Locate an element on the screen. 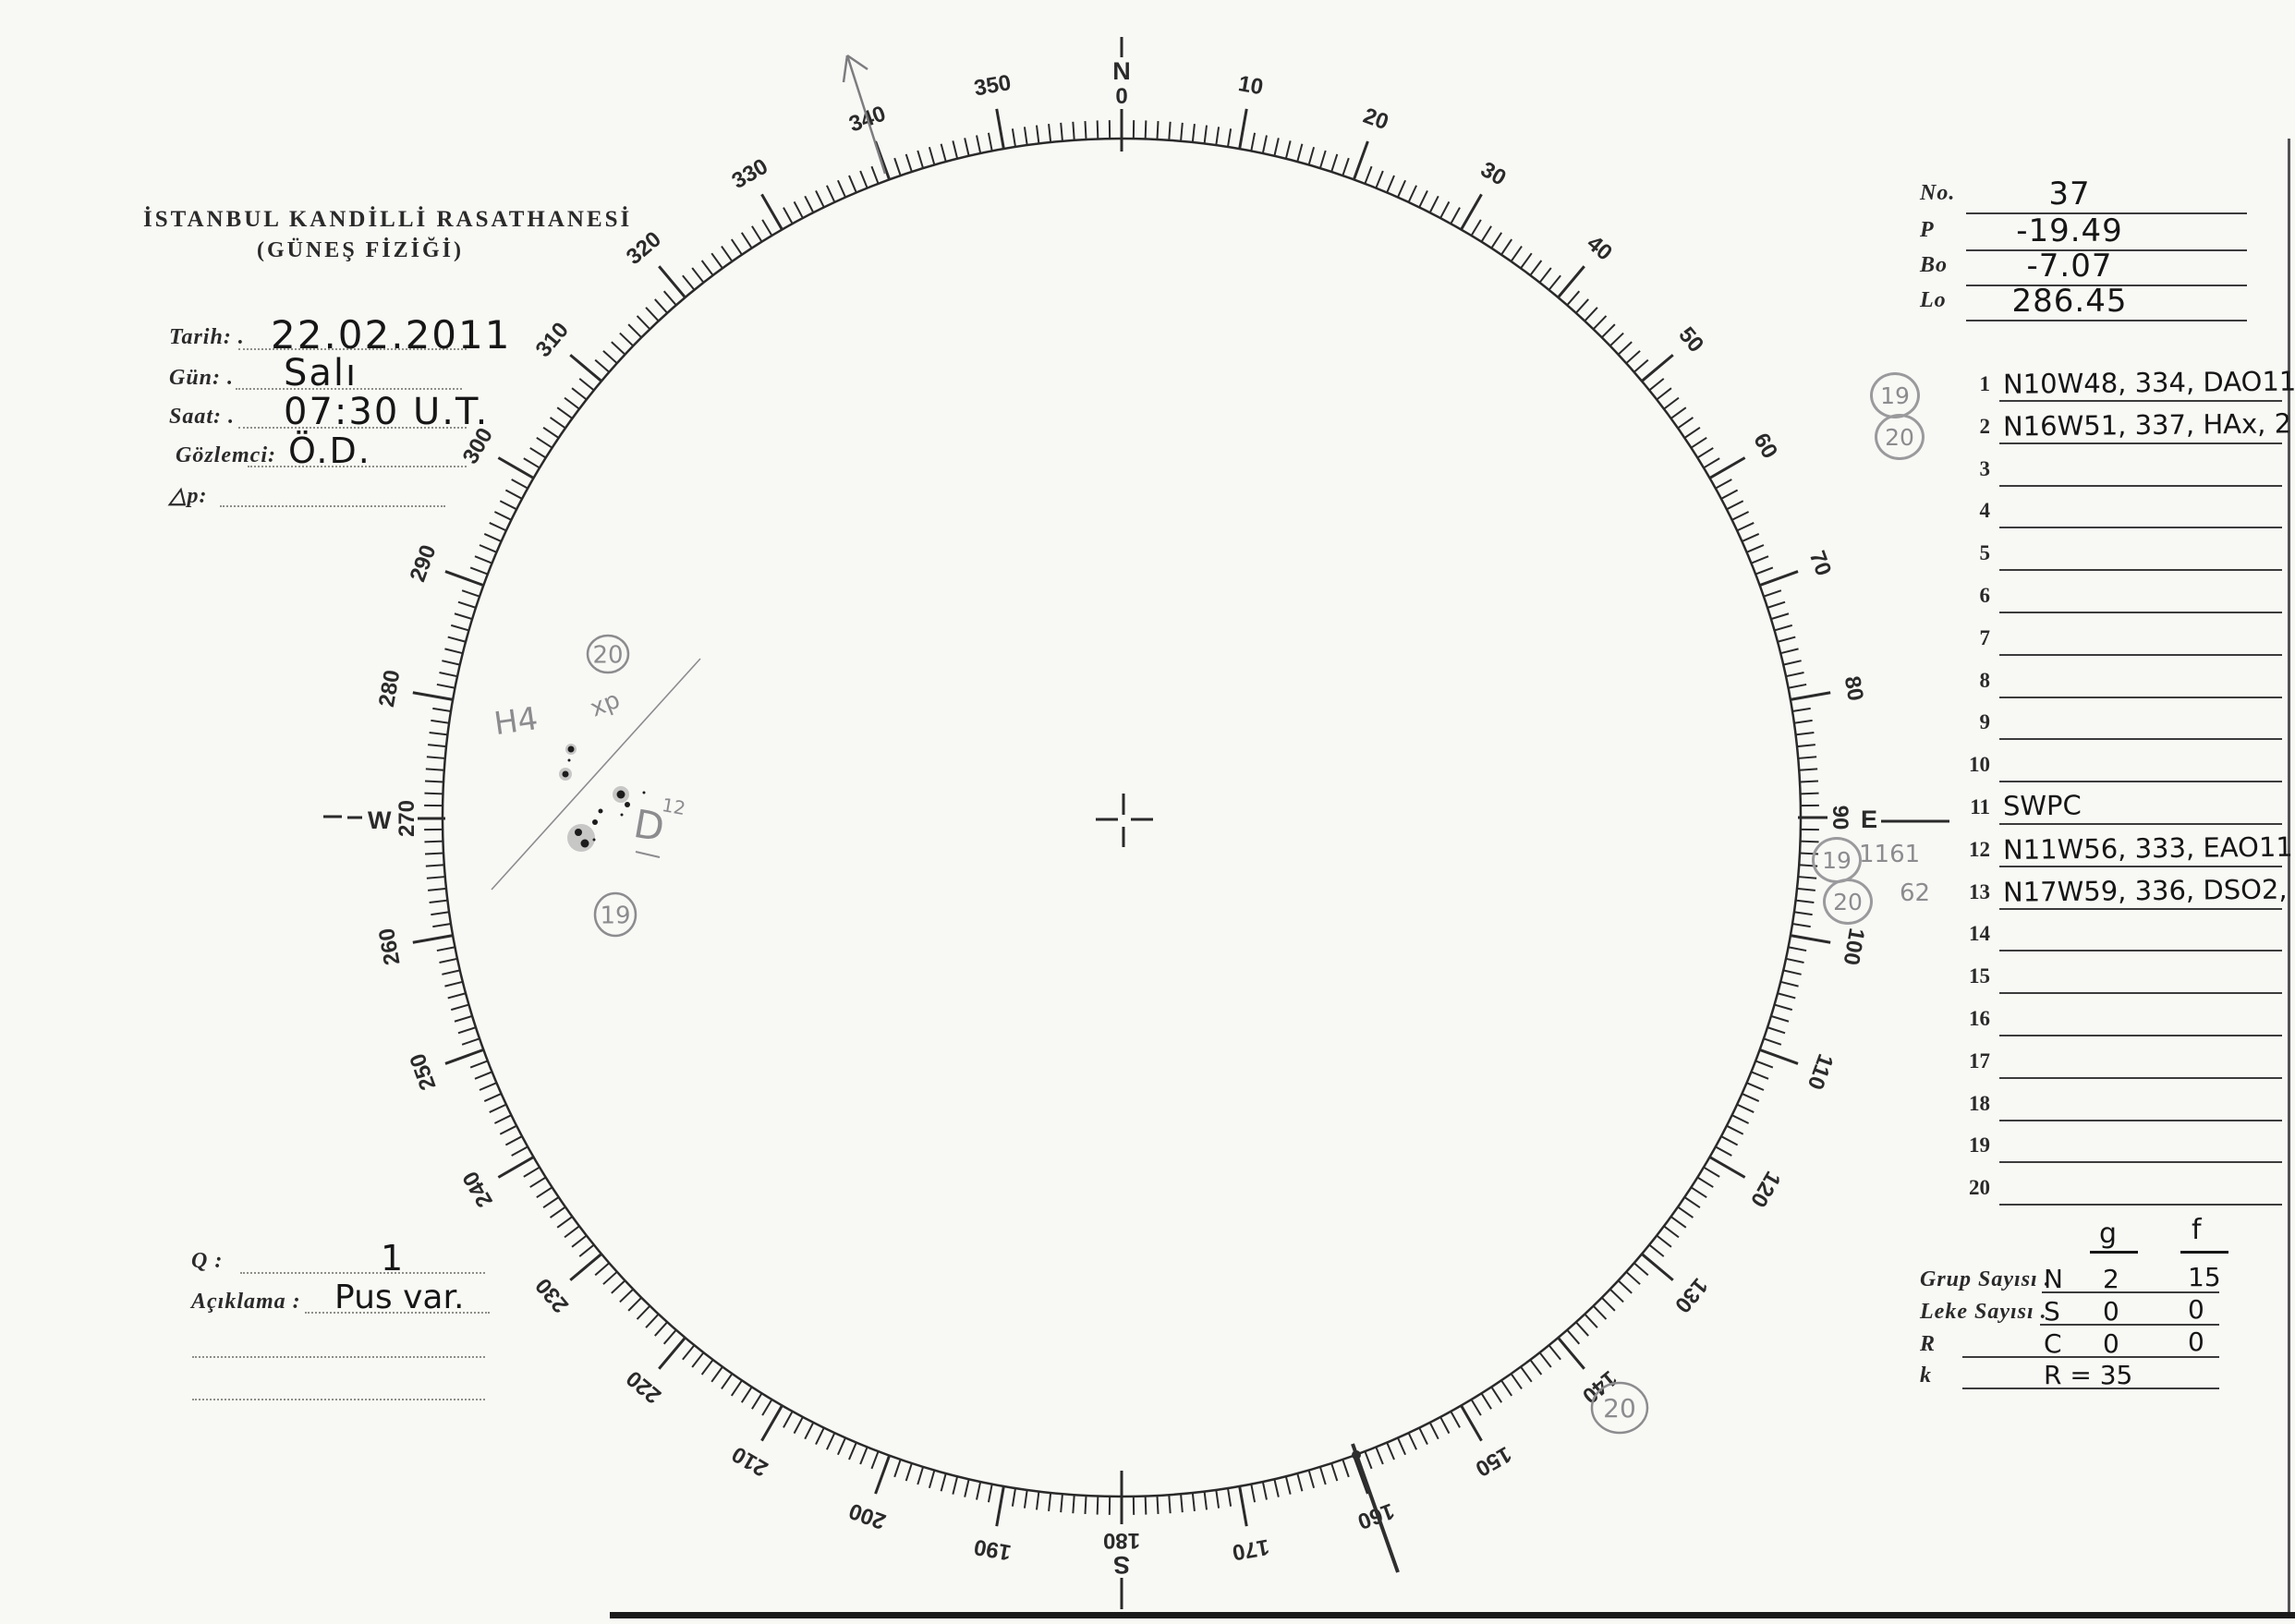 This screenshot has height=1624, width=2295. group-entry: SWPC is located at coordinates (2042, 805).